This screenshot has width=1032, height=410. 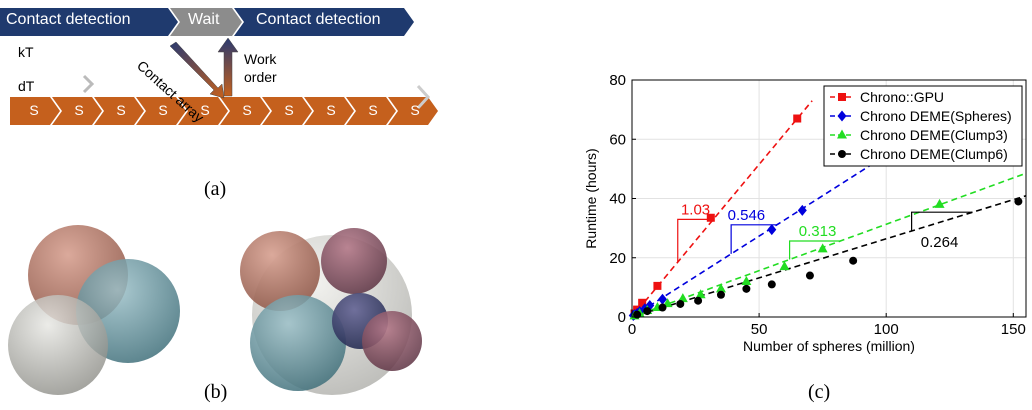 I want to click on slope-label: 0.313, so click(x=818, y=231).